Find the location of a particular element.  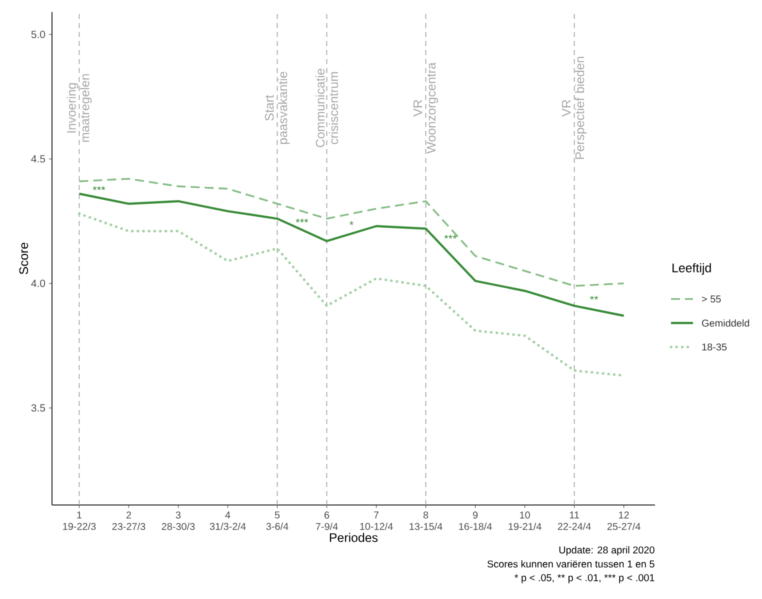

legend-label: Gemiddeld is located at coordinates (726, 323).